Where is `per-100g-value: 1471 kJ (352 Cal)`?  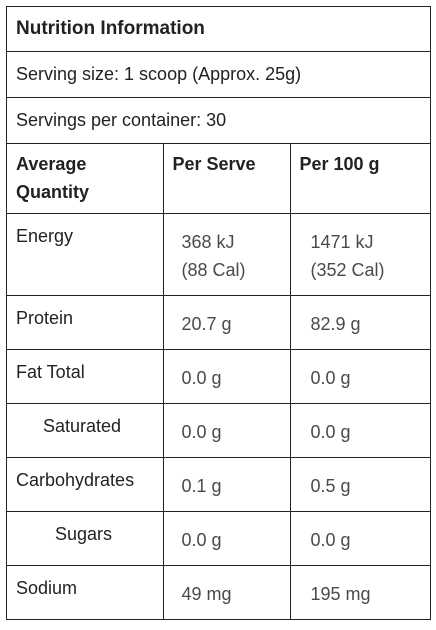 per-100g-value: 1471 kJ (352 Cal) is located at coordinates (359, 254).